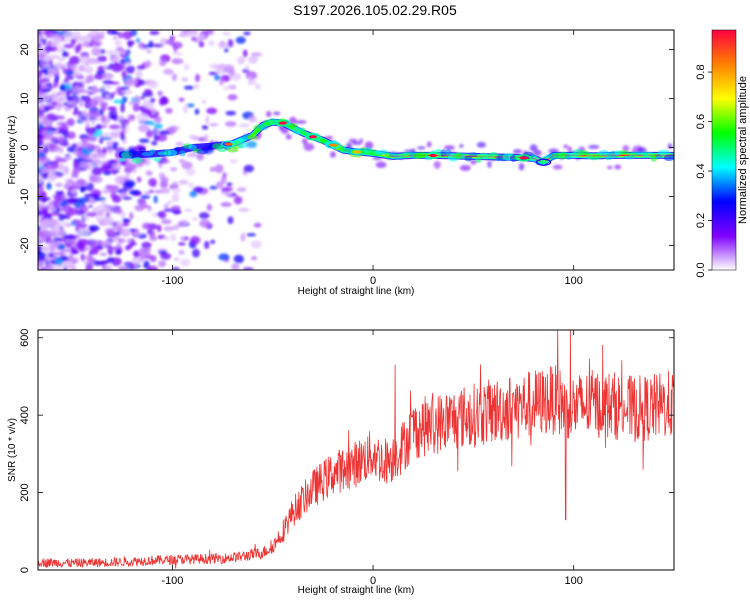  I want to click on snr-y-tick-label: 200, so click(25, 492).